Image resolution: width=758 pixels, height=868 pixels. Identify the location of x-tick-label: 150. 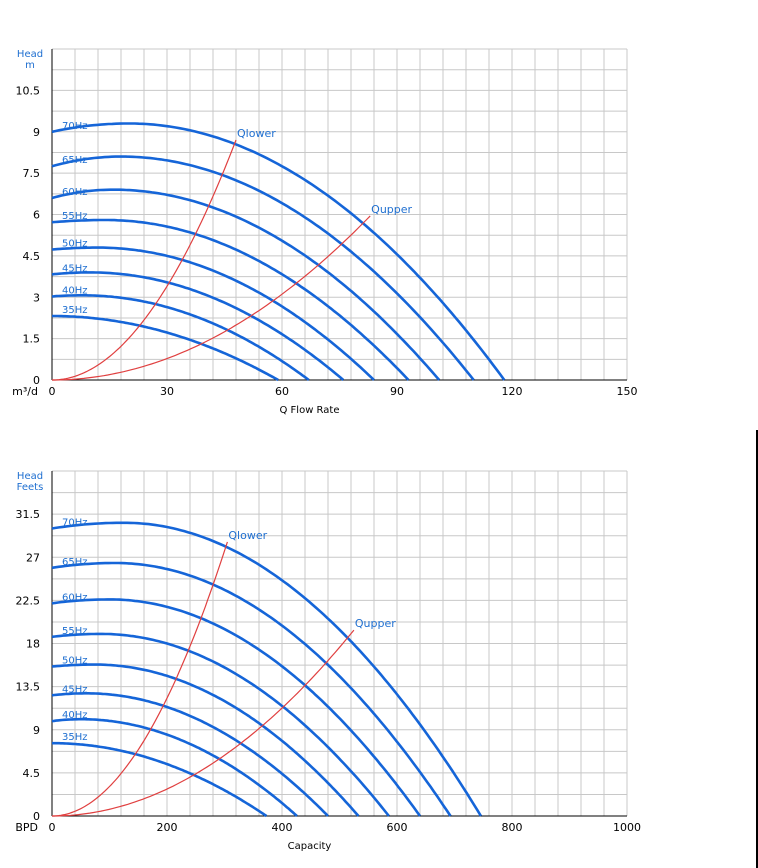
(627, 391).